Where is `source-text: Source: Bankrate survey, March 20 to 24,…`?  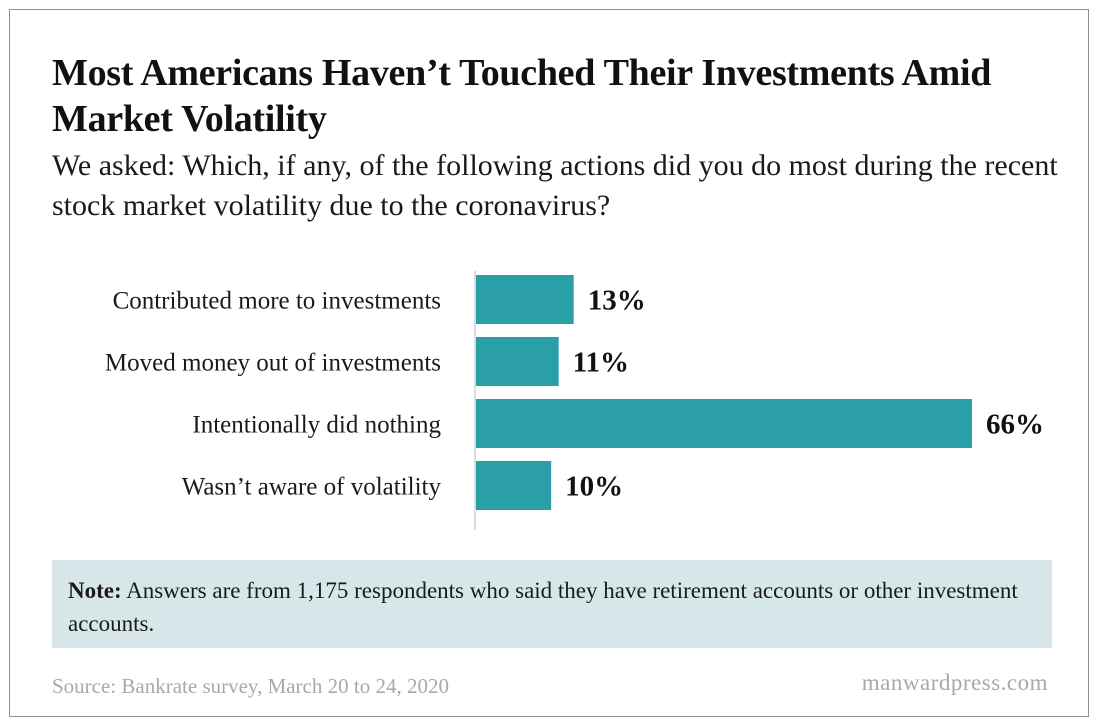
source-text: Source: Bankrate survey, March 20 to 24,… is located at coordinates (250, 686).